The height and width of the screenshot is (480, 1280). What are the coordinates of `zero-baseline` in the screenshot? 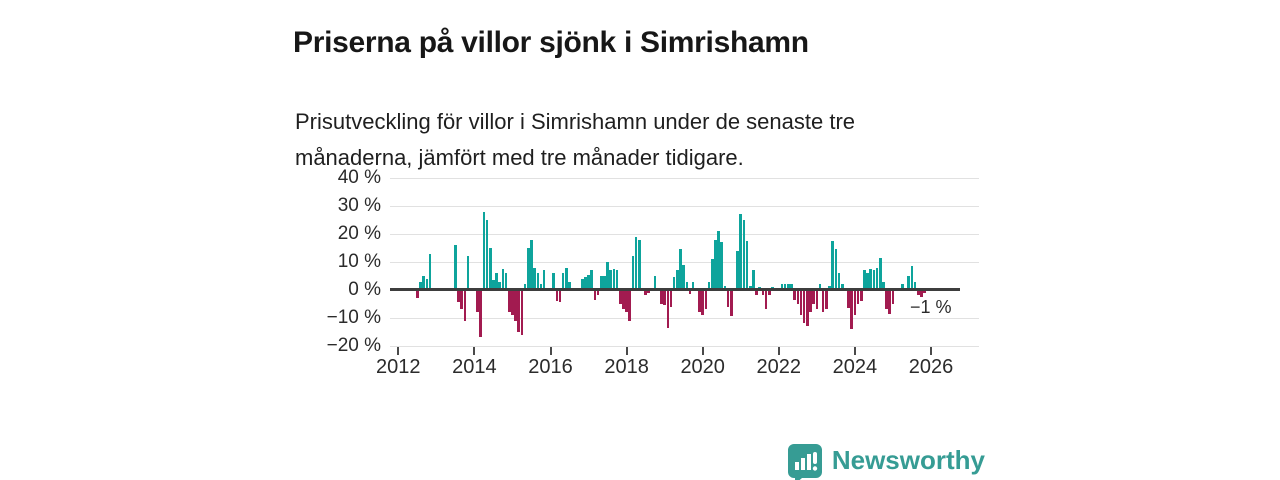 It's located at (675, 290).